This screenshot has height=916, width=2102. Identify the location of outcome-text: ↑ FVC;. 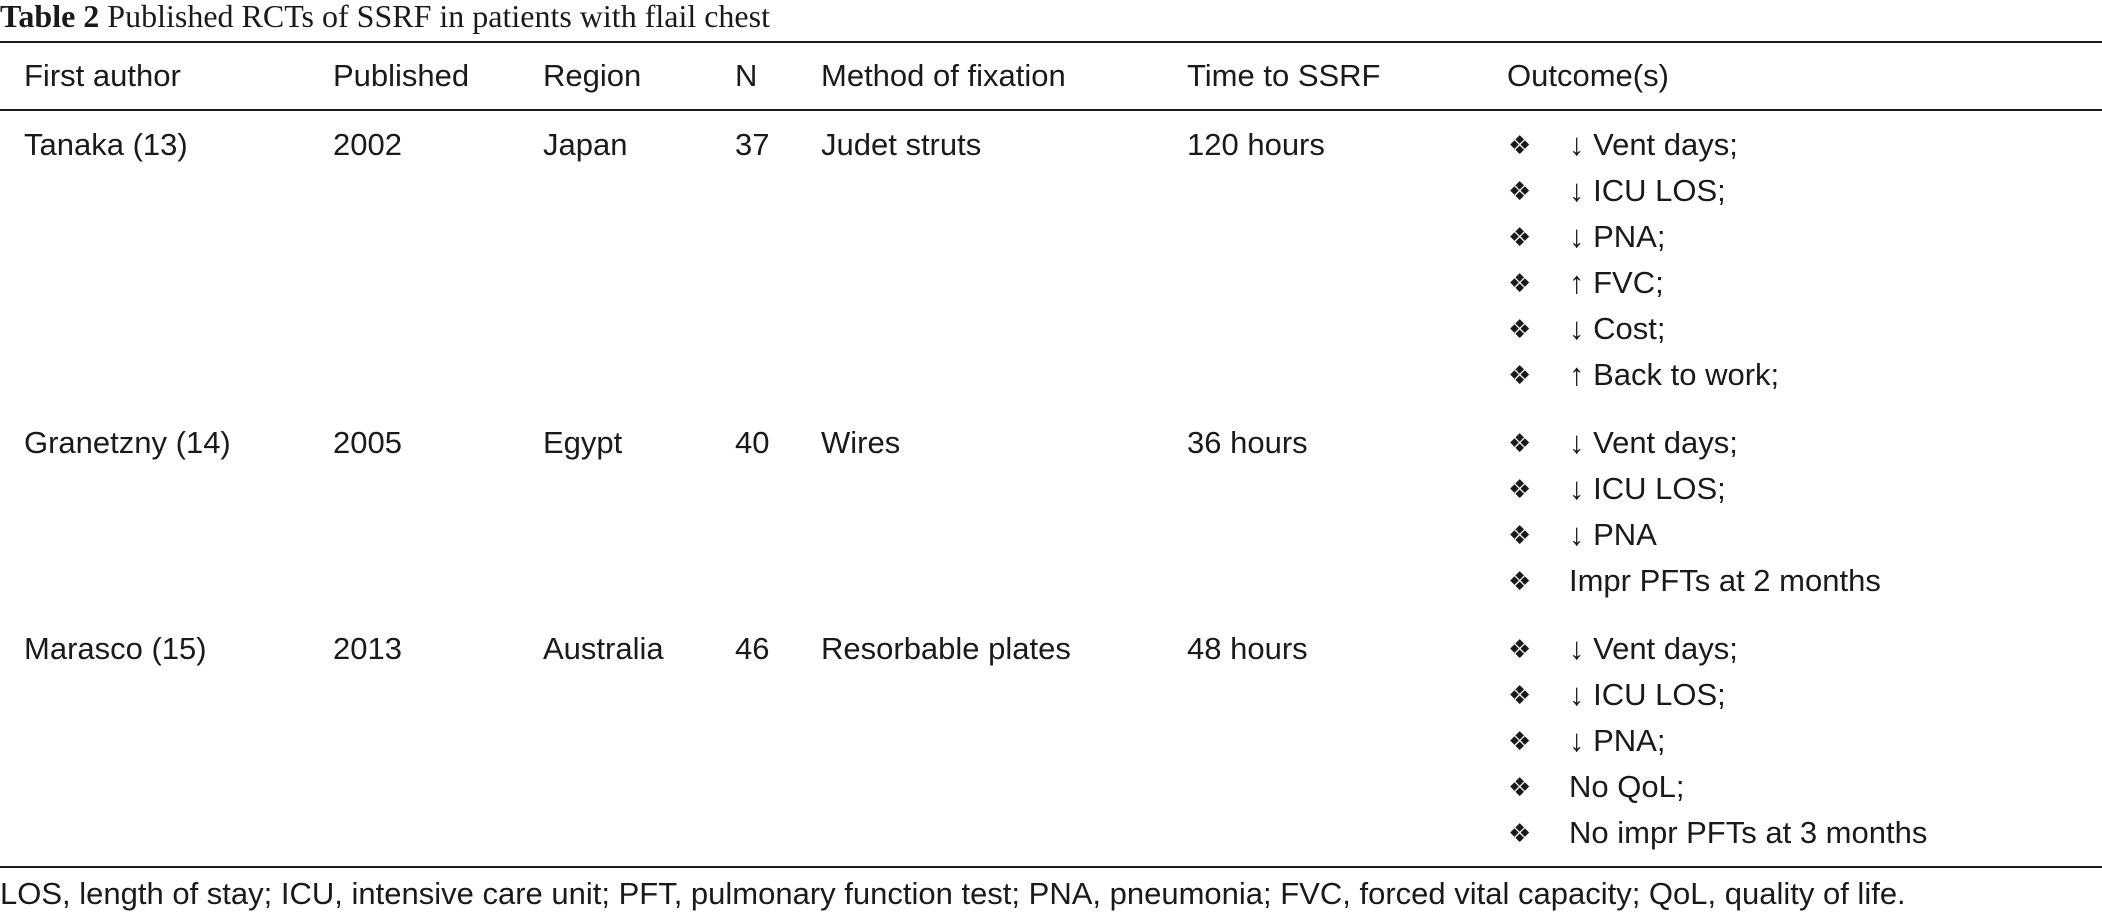
(1616, 282).